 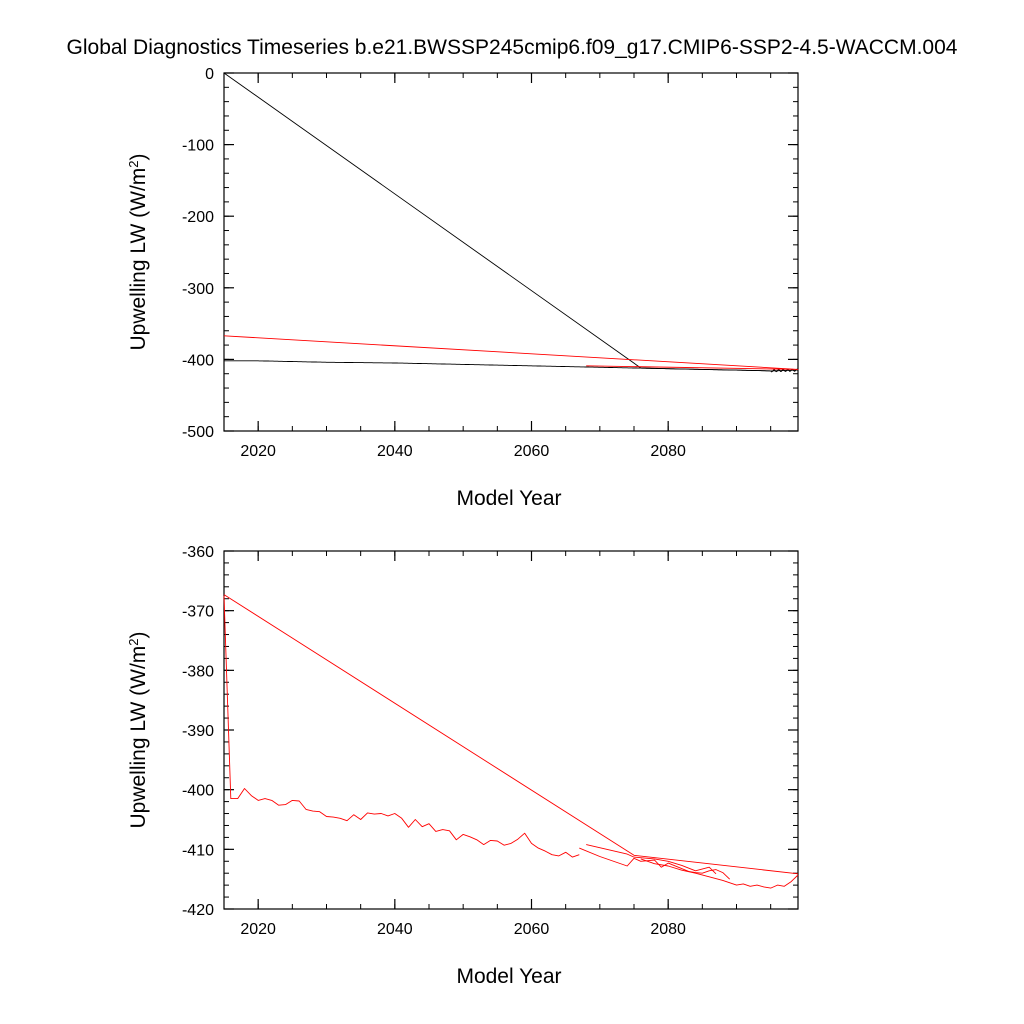 I want to click on y-tick-label: -300, so click(x=198, y=289).